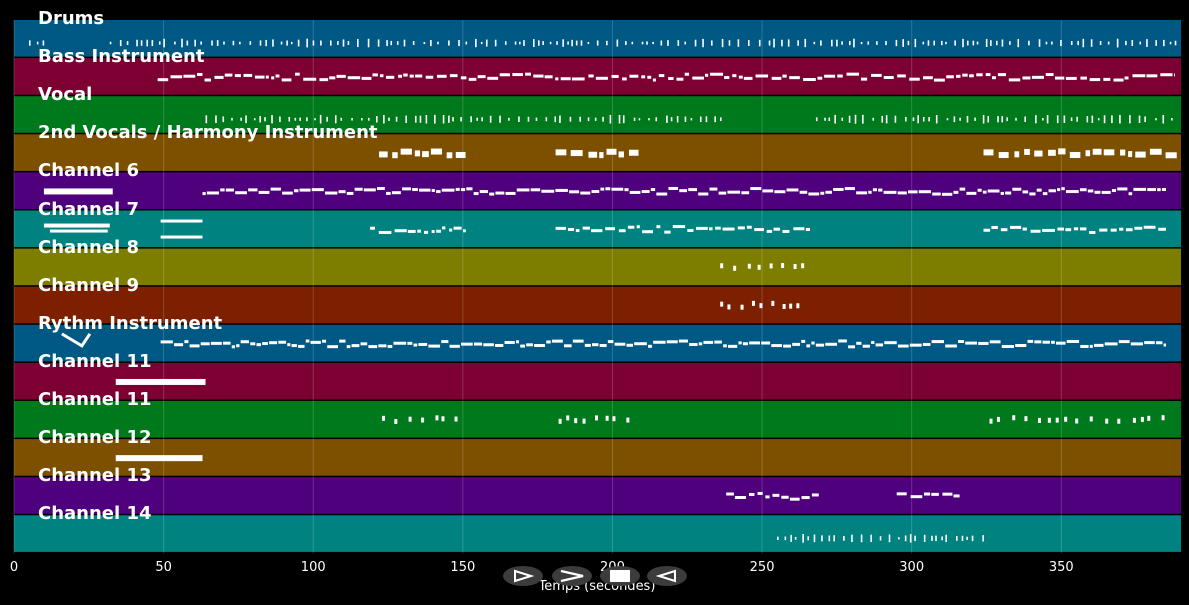 This screenshot has height=605, width=1189. What do you see at coordinates (572, 576) in the screenshot?
I see `fast-forward-button` at bounding box center [572, 576].